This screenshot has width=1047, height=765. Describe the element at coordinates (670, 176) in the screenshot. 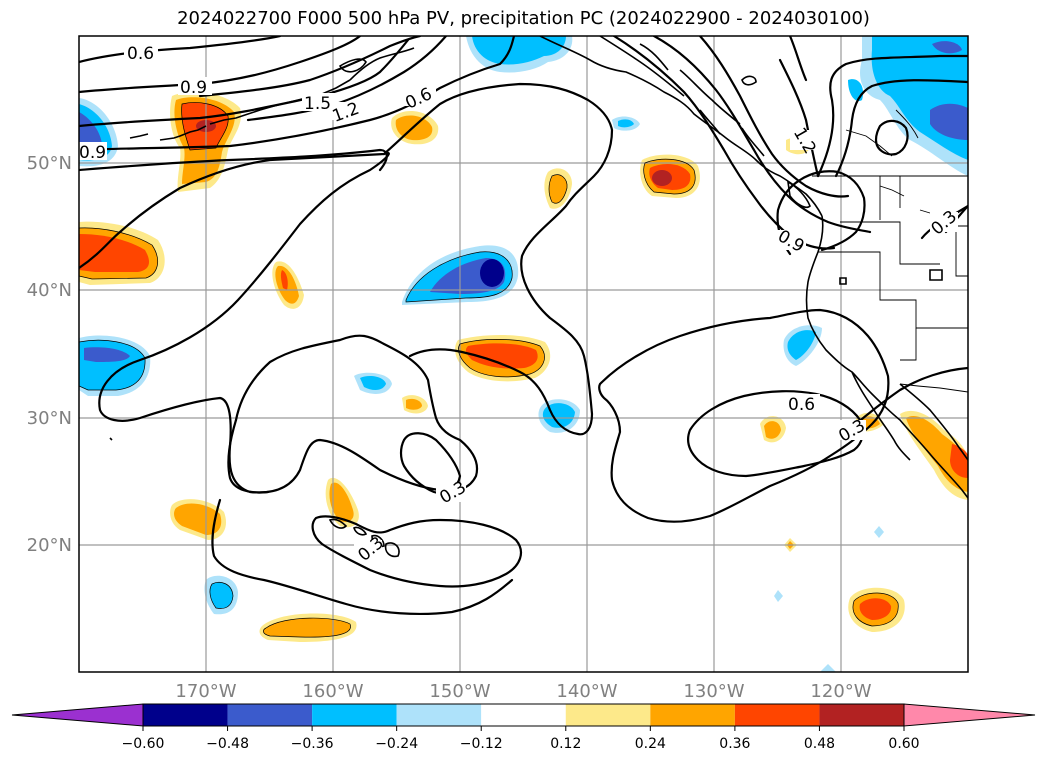

I see `precip-blob-134w` at that location.